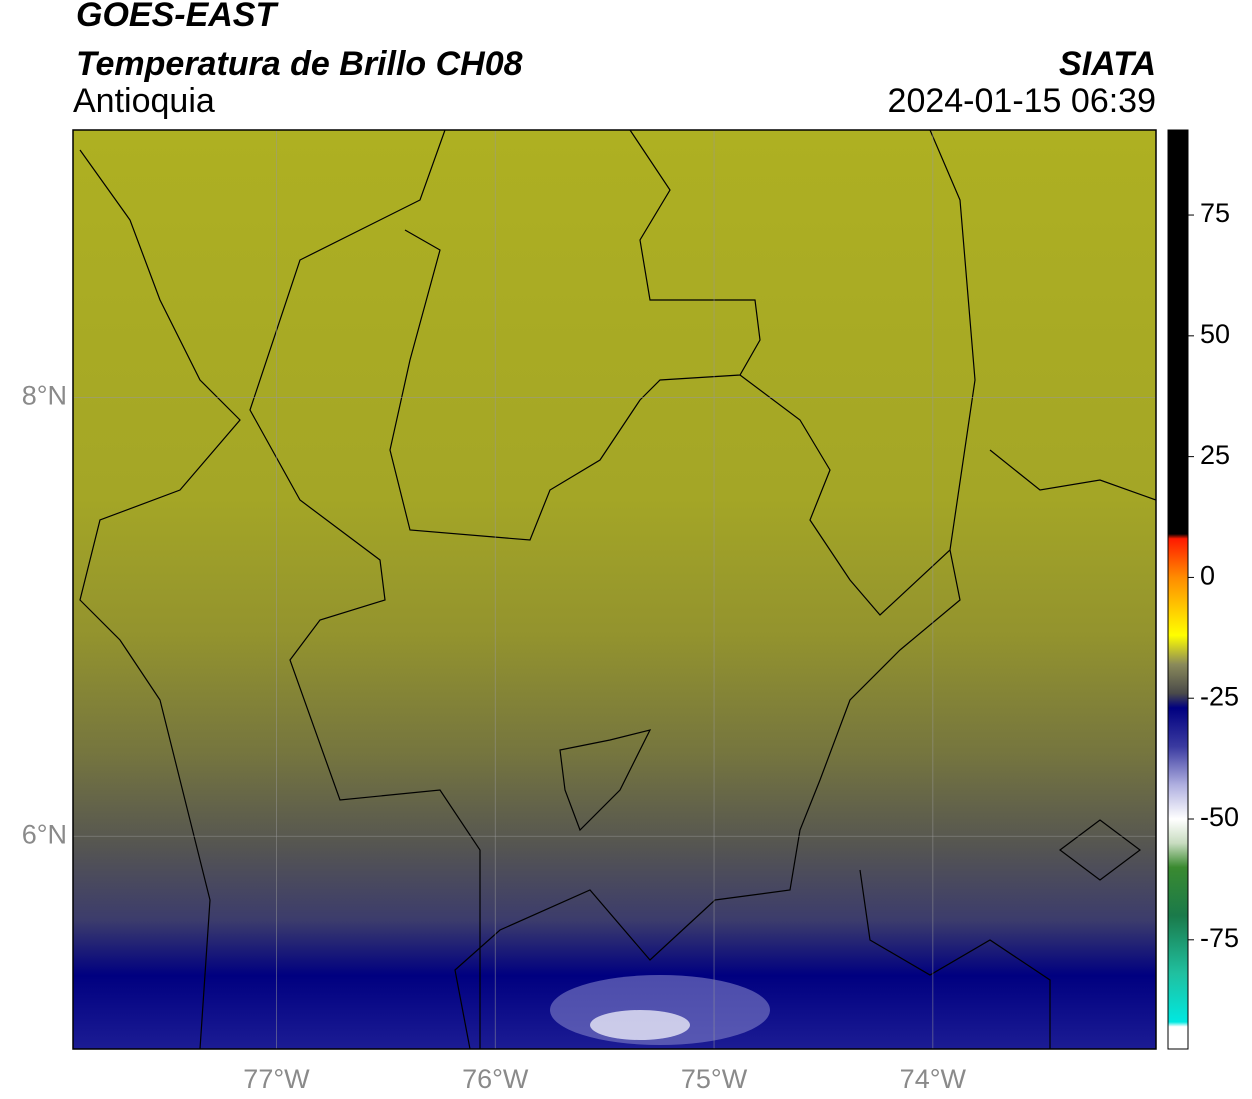  What do you see at coordinates (1215, 334) in the screenshot?
I see `colorbar-tick-label: 50` at bounding box center [1215, 334].